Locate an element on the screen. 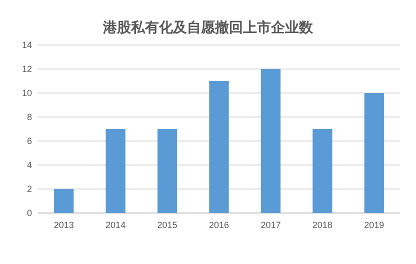 This screenshot has height=264, width=416. x-tick-label: 2016 is located at coordinates (219, 225).